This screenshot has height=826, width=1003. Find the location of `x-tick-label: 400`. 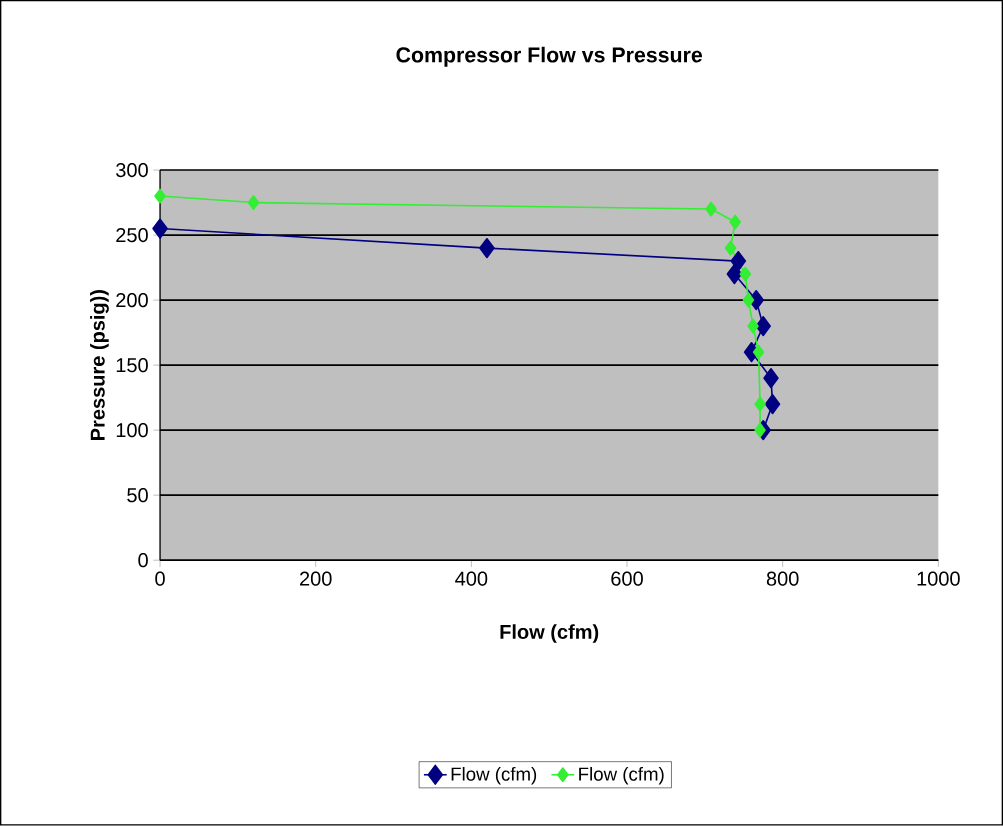

x-tick-label: 400 is located at coordinates (471, 578).